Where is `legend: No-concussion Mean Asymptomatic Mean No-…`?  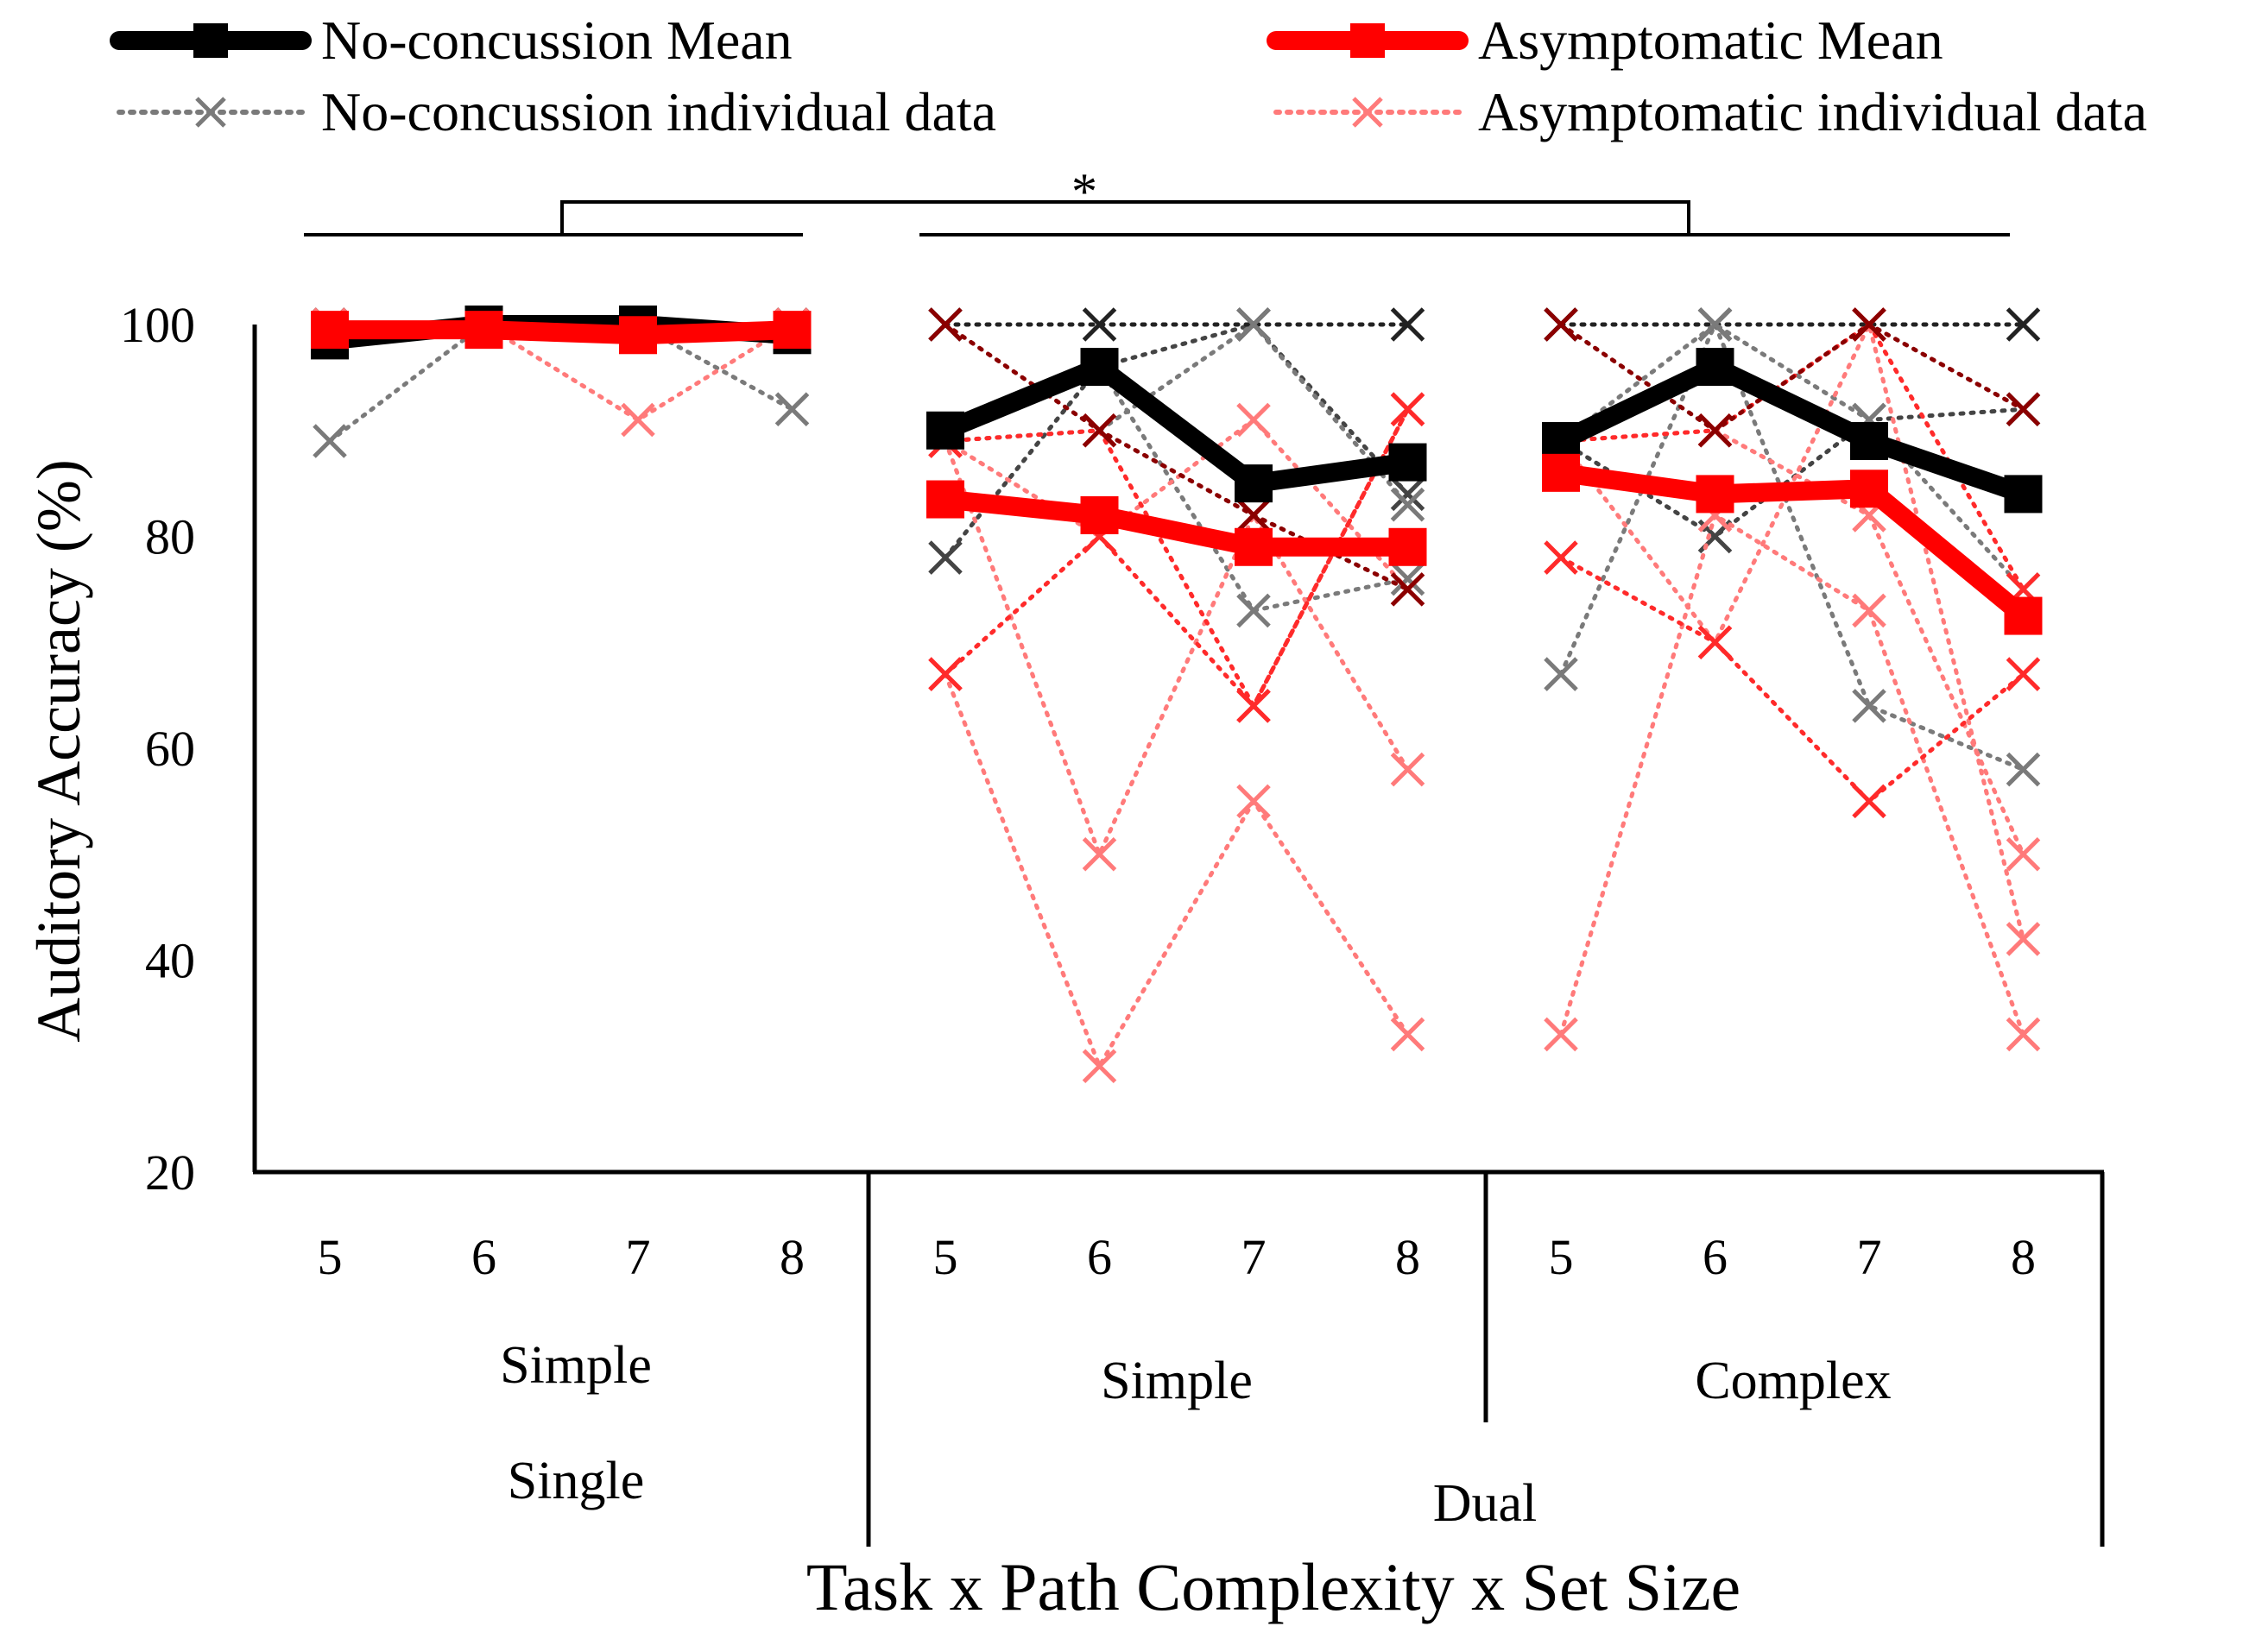
legend: No-concussion Mean Asymptomatic Mean No-… is located at coordinates (1128, 75).